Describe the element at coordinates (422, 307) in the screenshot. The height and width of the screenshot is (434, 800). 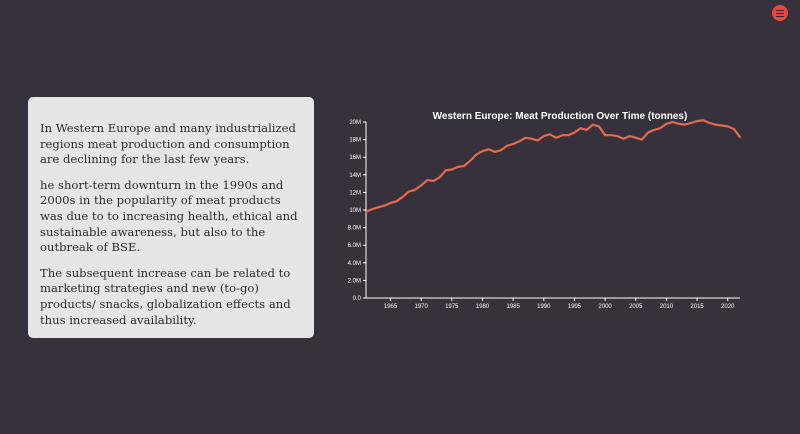
I see `x-tick-label: 1970` at that location.